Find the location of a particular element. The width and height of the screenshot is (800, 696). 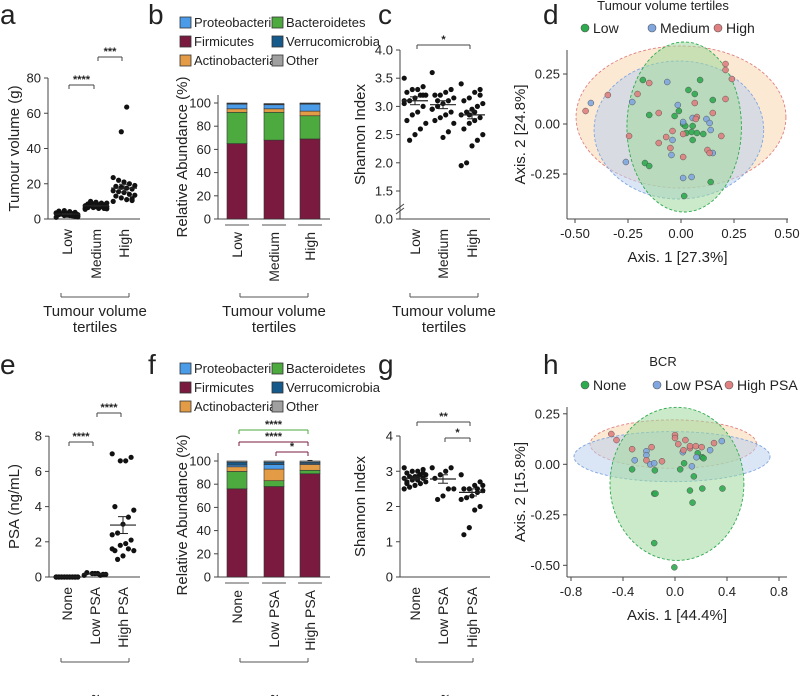

category-label: Low PSA is located at coordinates (95, 615).